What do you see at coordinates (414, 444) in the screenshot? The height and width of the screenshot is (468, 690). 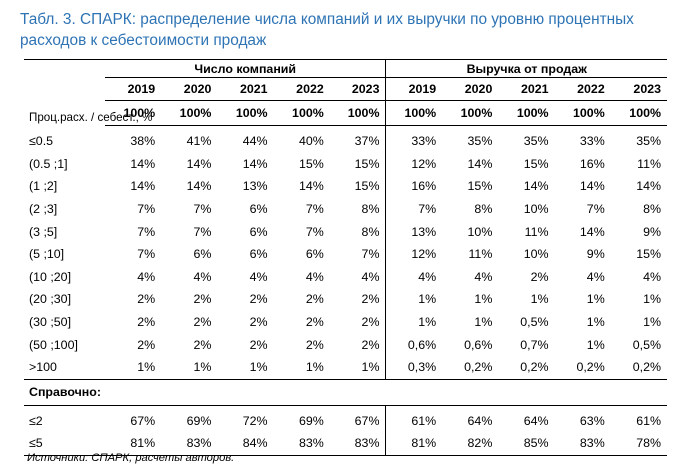 I see `value-cell: 81%` at bounding box center [414, 444].